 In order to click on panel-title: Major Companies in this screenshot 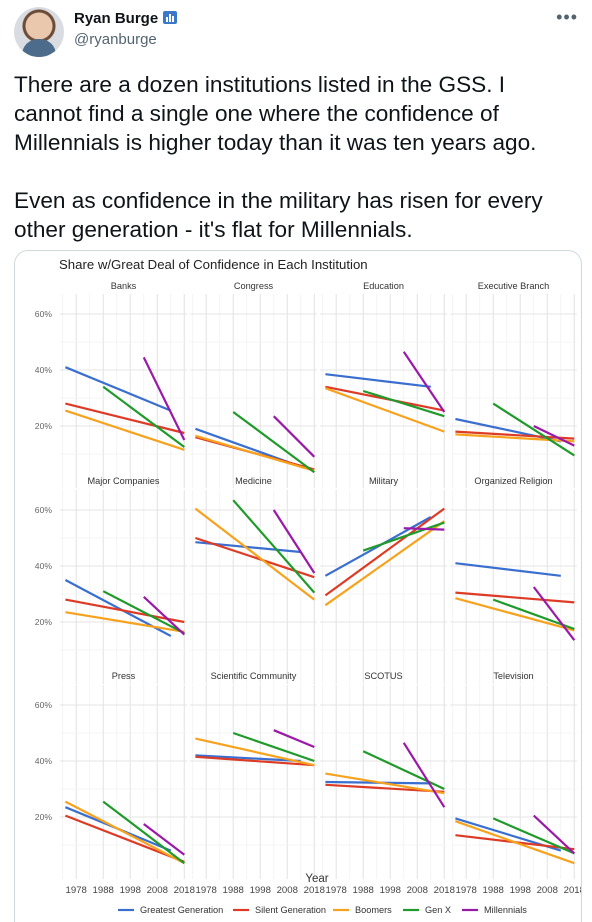, I will do `click(124, 481)`.